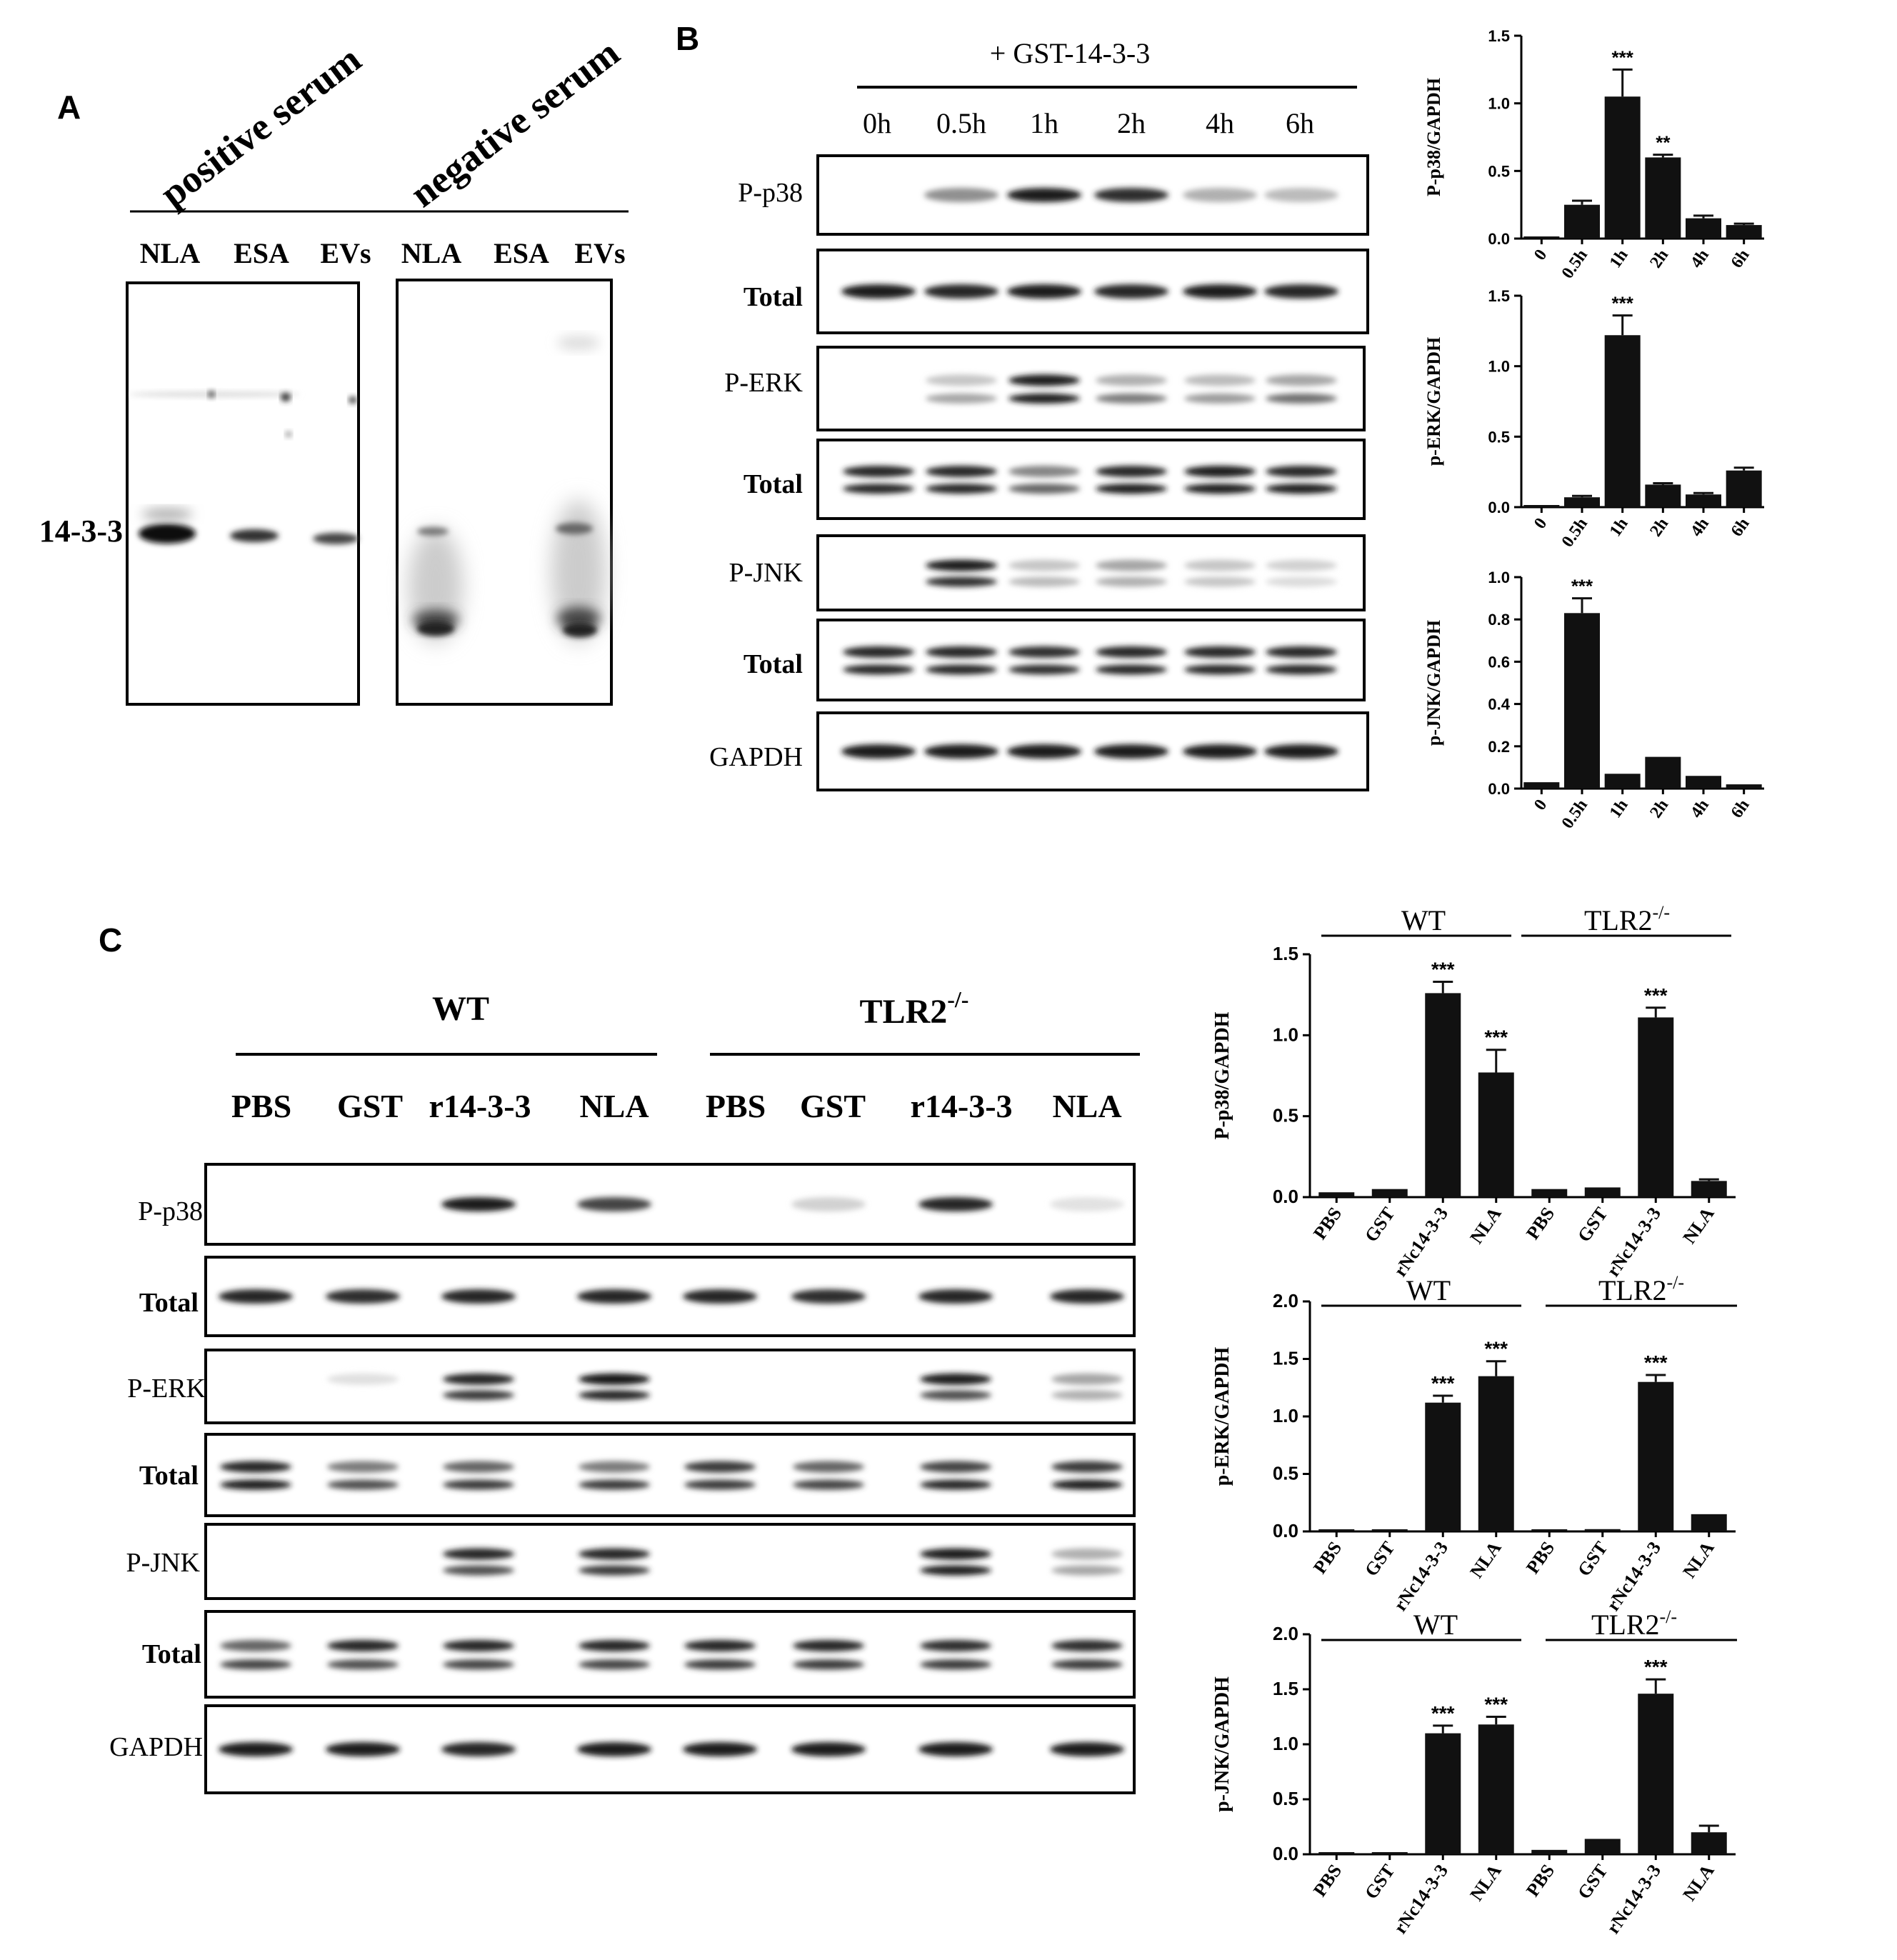  I want to click on x-tick-label: 1h, so click(1619, 528).